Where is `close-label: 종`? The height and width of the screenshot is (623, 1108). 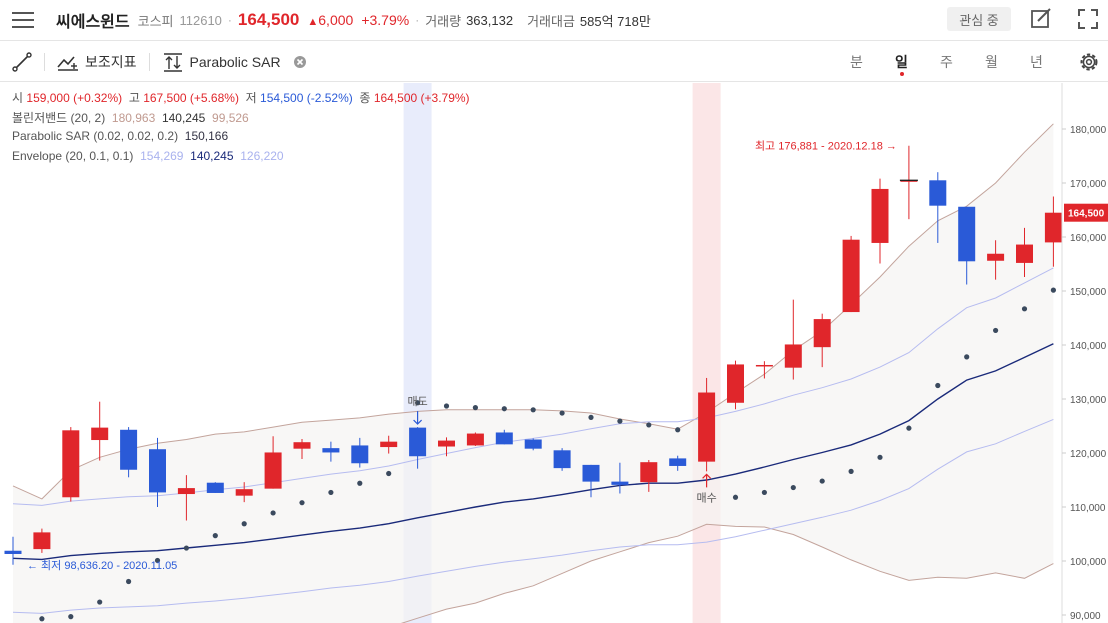
close-label: 종 is located at coordinates (365, 98).